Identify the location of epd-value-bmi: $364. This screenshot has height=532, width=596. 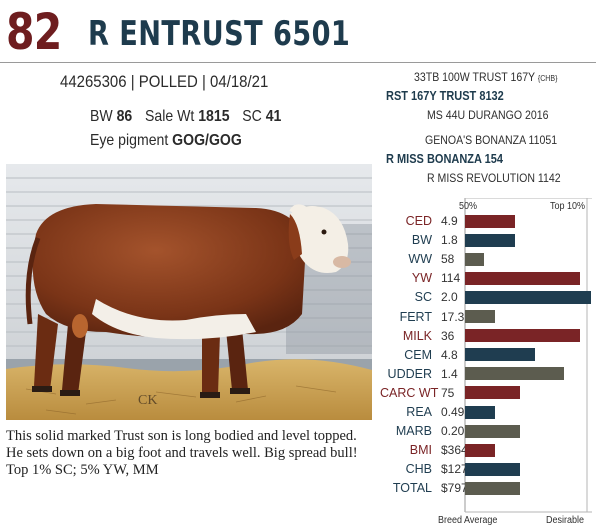
(454, 450).